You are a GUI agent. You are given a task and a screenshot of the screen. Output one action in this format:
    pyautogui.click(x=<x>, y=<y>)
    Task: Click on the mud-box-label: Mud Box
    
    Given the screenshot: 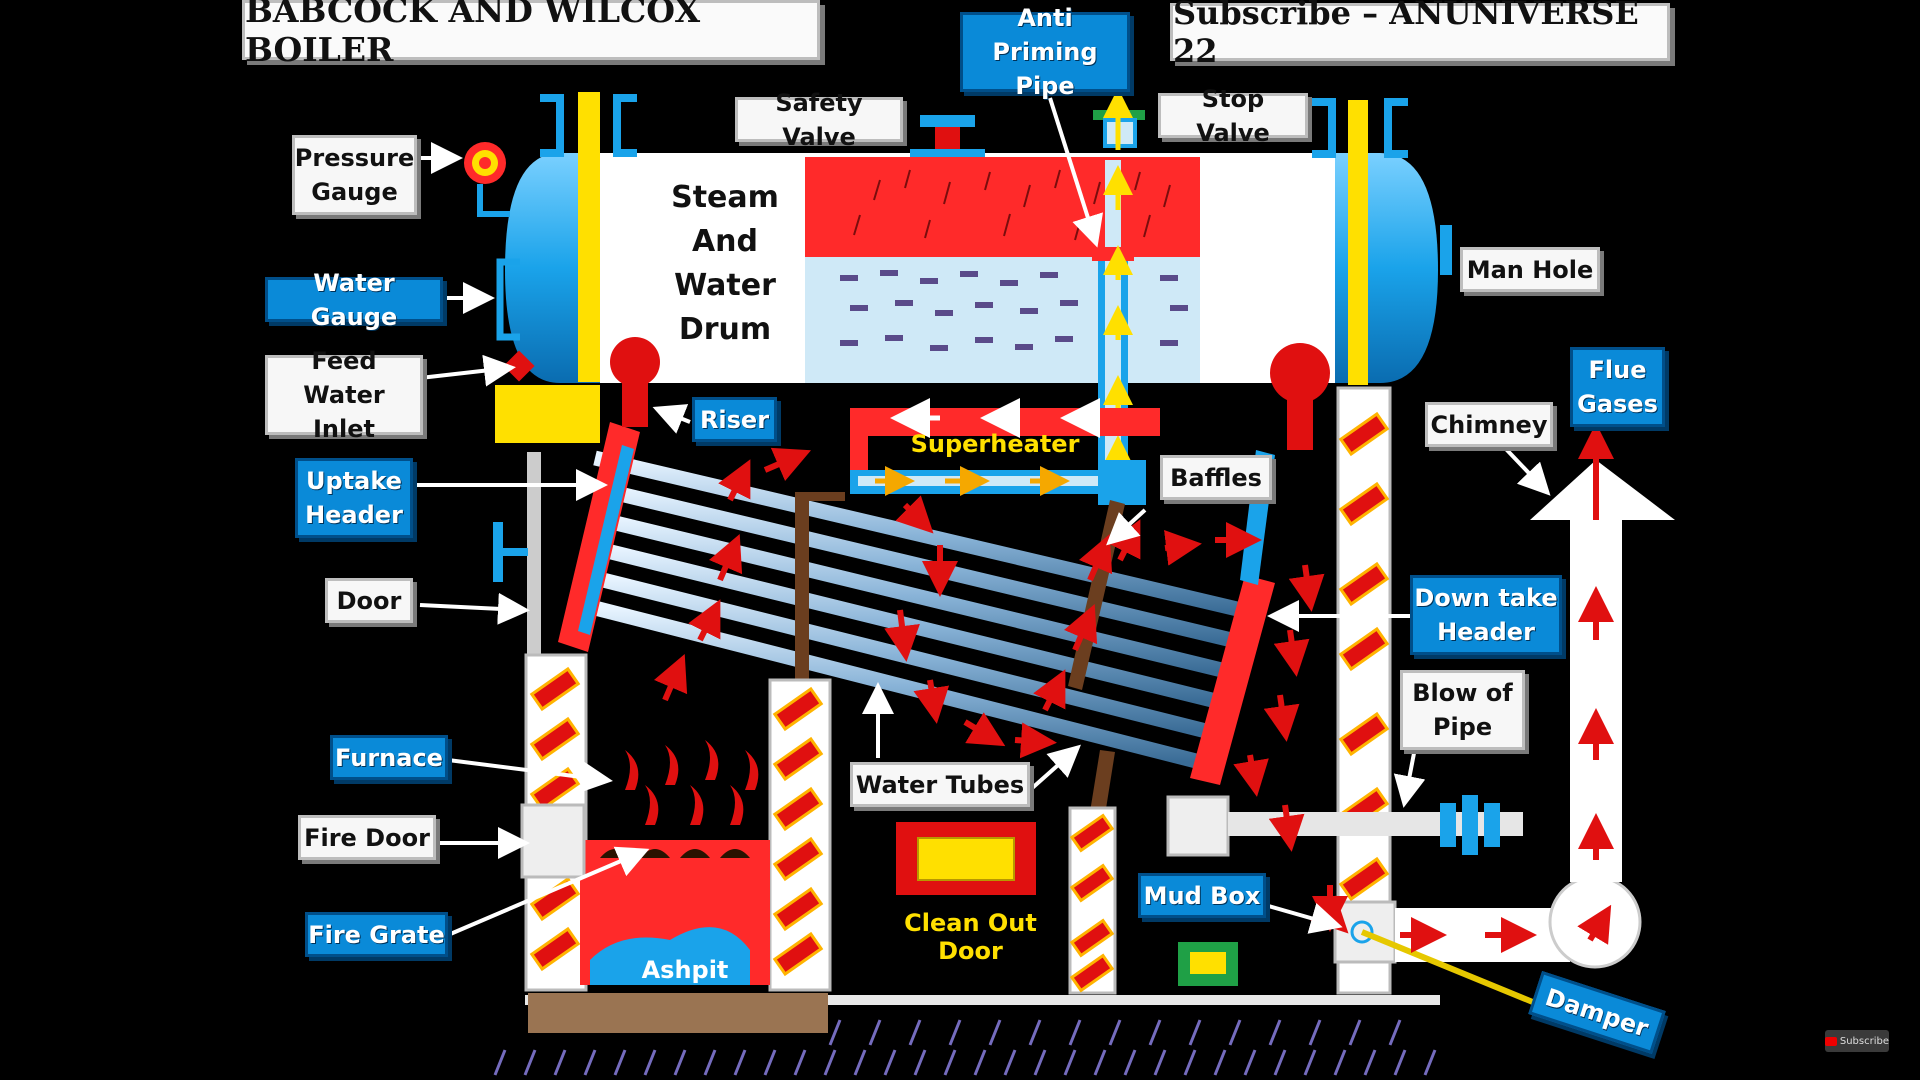 What is the action you would take?
    pyautogui.click(x=1202, y=895)
    